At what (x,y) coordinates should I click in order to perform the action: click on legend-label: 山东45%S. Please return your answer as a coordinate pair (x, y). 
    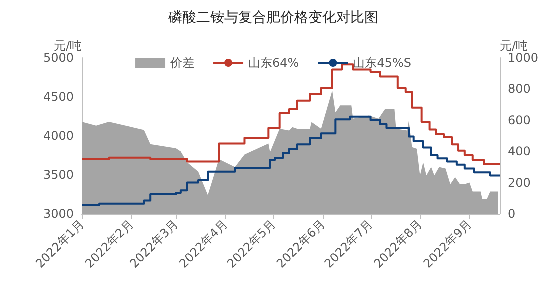
    Looking at the image, I should click on (382, 63).